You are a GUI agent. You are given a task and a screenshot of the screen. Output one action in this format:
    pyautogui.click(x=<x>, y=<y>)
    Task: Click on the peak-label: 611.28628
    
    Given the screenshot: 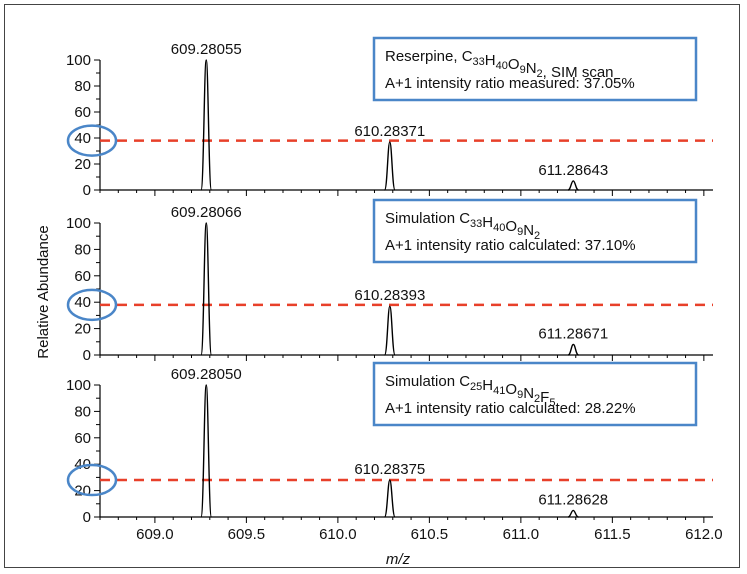 What is the action you would take?
    pyautogui.click(x=573, y=499)
    